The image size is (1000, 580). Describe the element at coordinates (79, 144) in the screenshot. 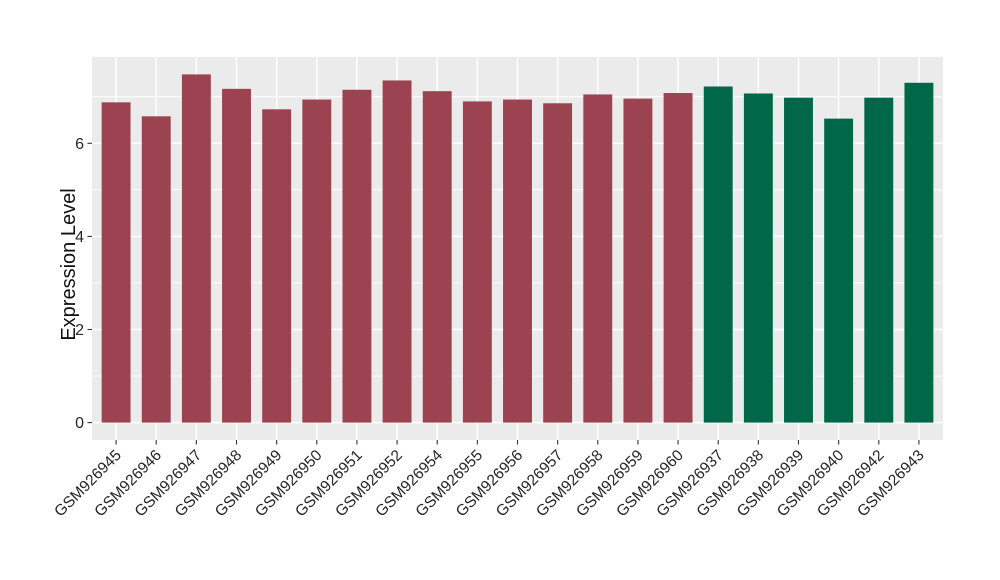

I see `y-tick-label: 6` at that location.